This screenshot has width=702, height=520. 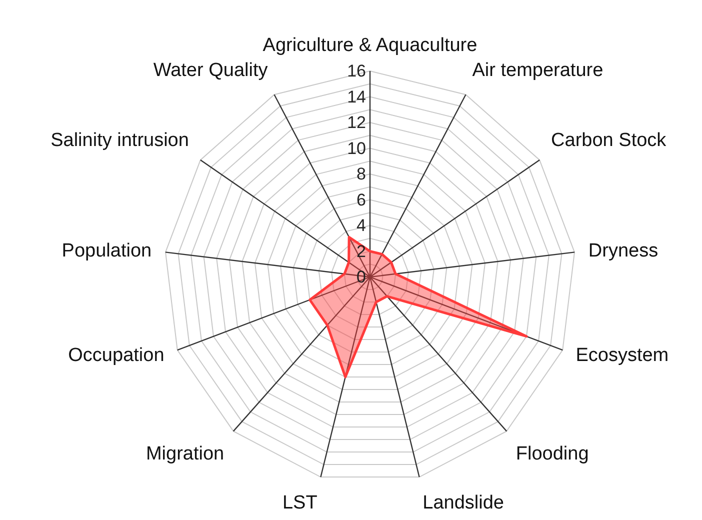 I want to click on y-tick-label: 2, so click(x=361, y=251).